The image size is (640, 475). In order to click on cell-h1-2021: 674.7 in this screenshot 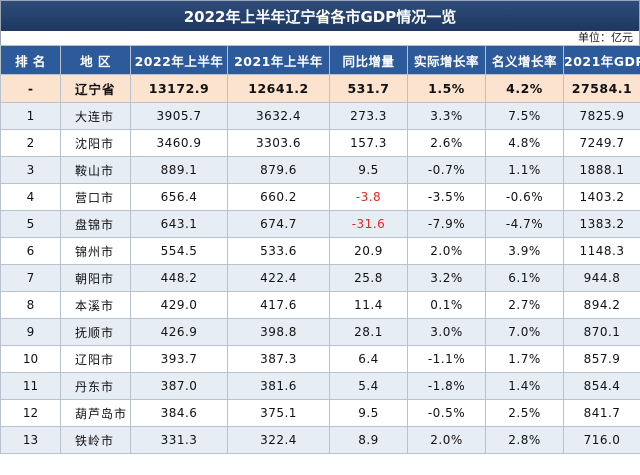, I will do `click(278, 224)`.